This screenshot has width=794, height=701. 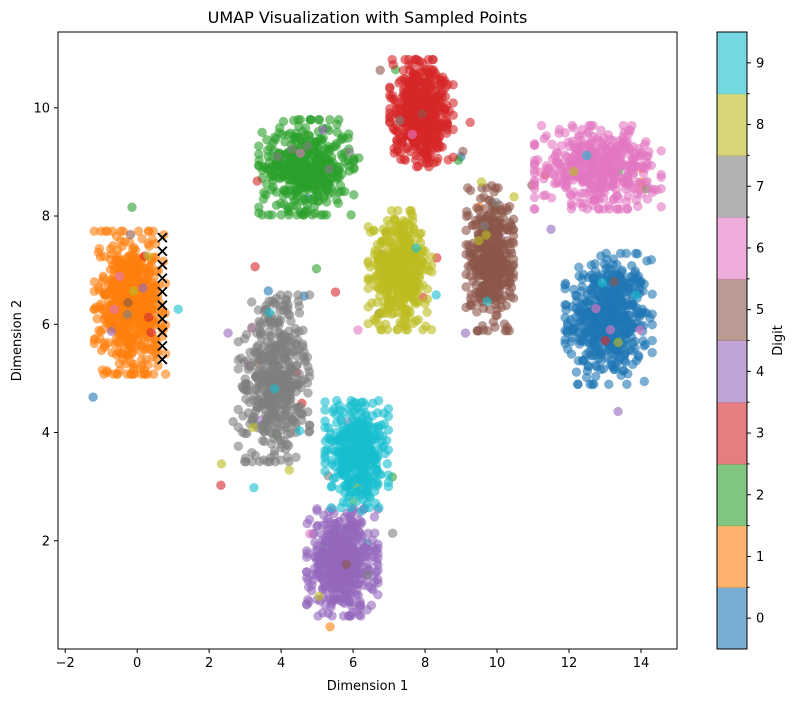 I want to click on x-tick-label: 10, so click(x=497, y=663).